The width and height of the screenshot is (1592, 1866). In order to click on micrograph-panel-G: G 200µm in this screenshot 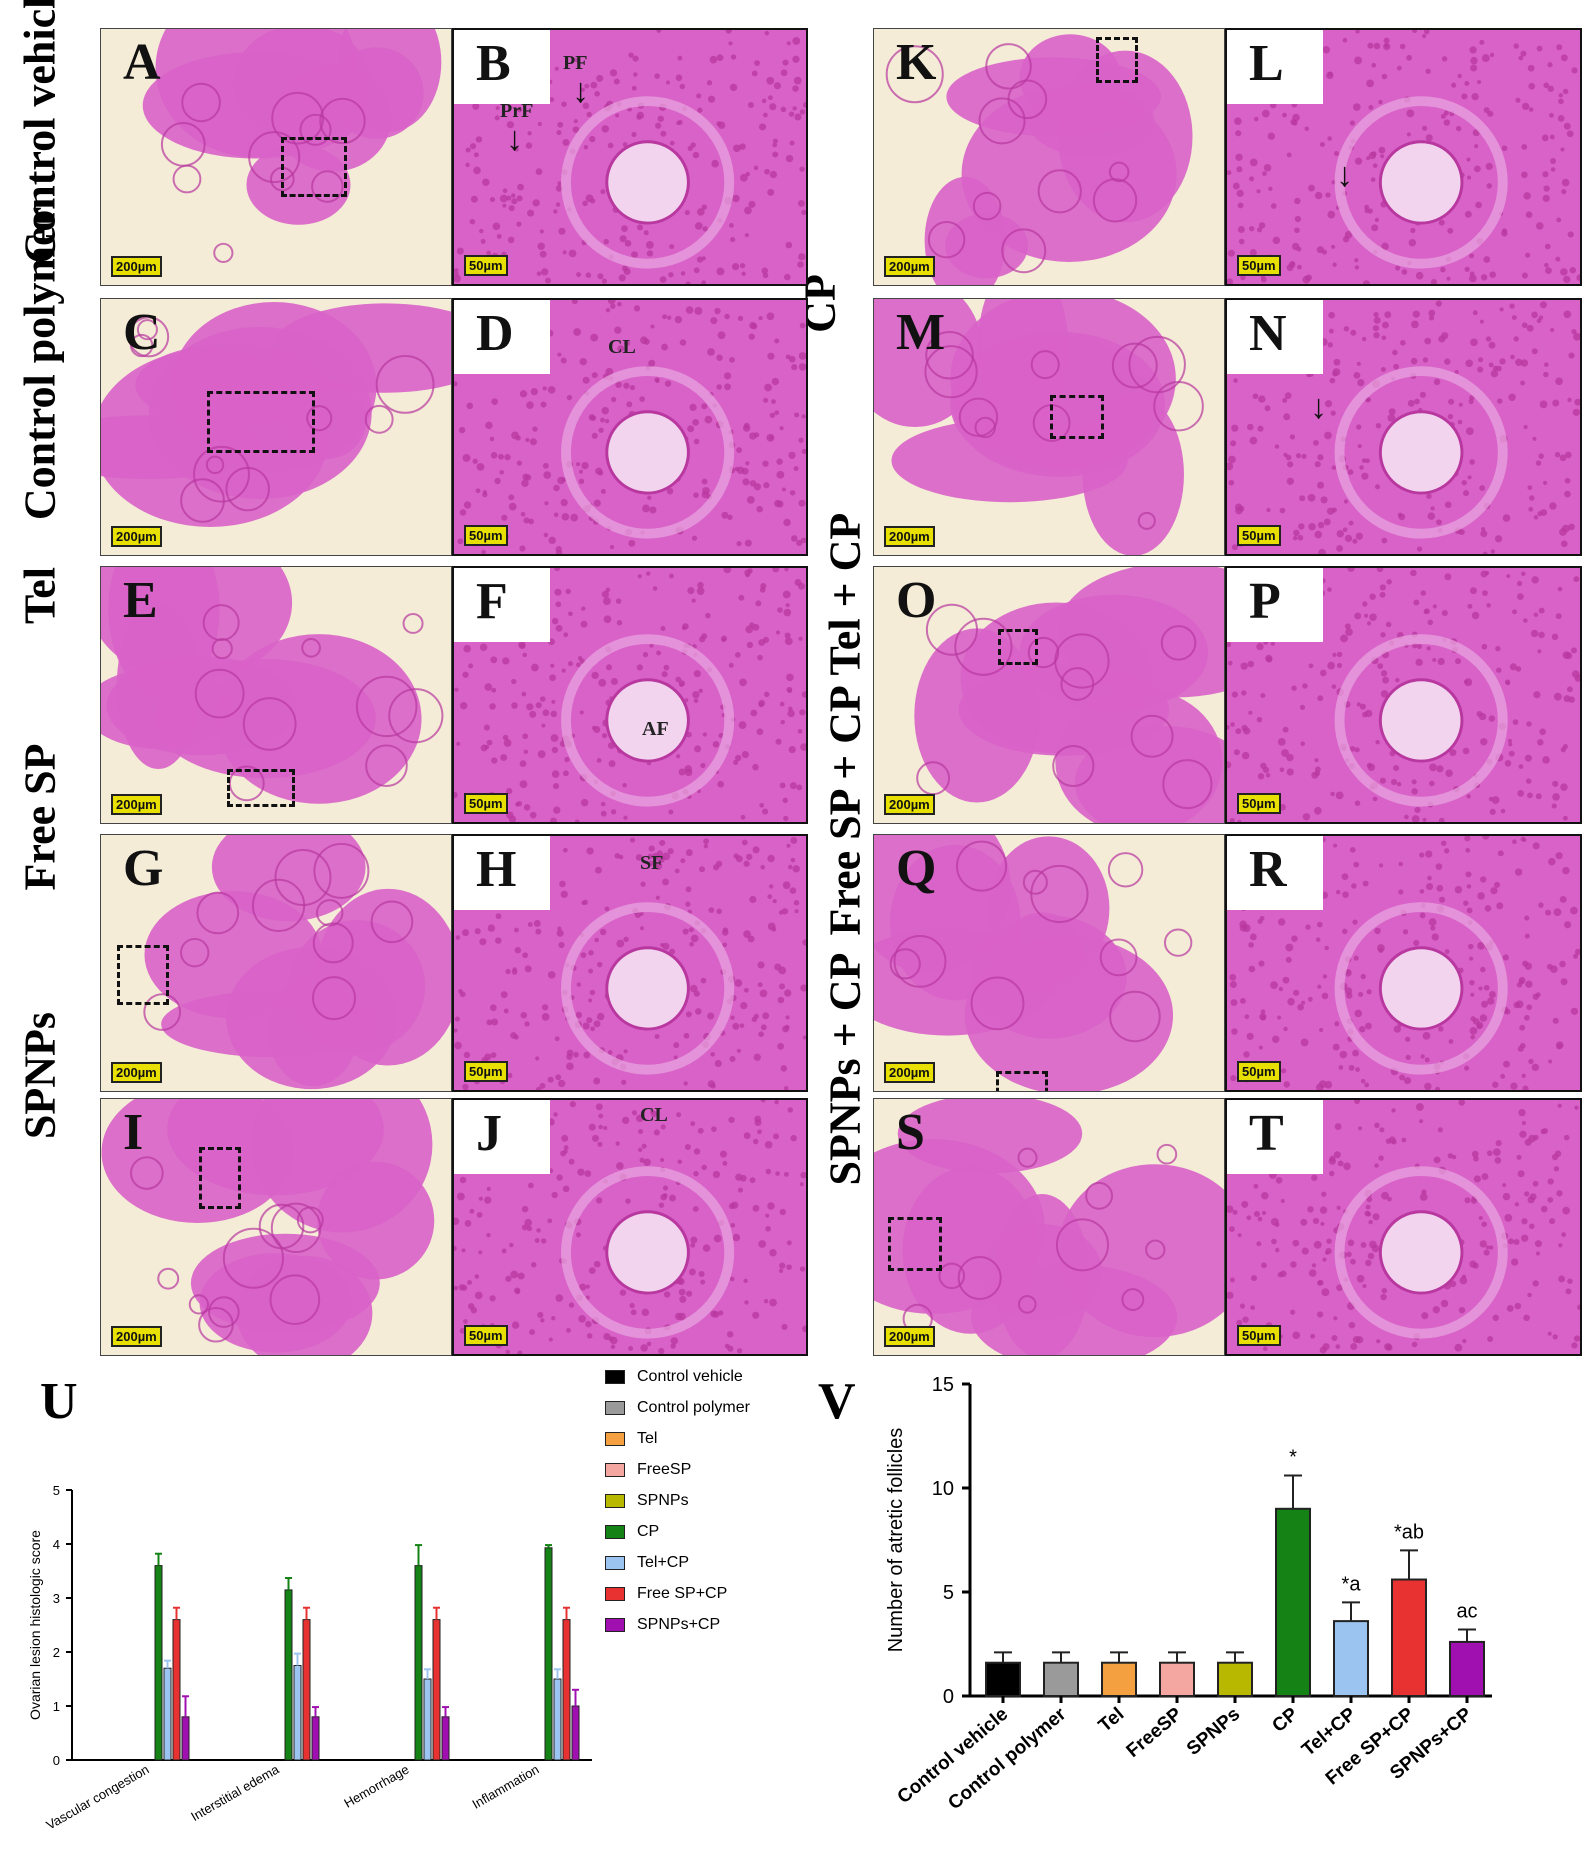, I will do `click(276, 963)`.